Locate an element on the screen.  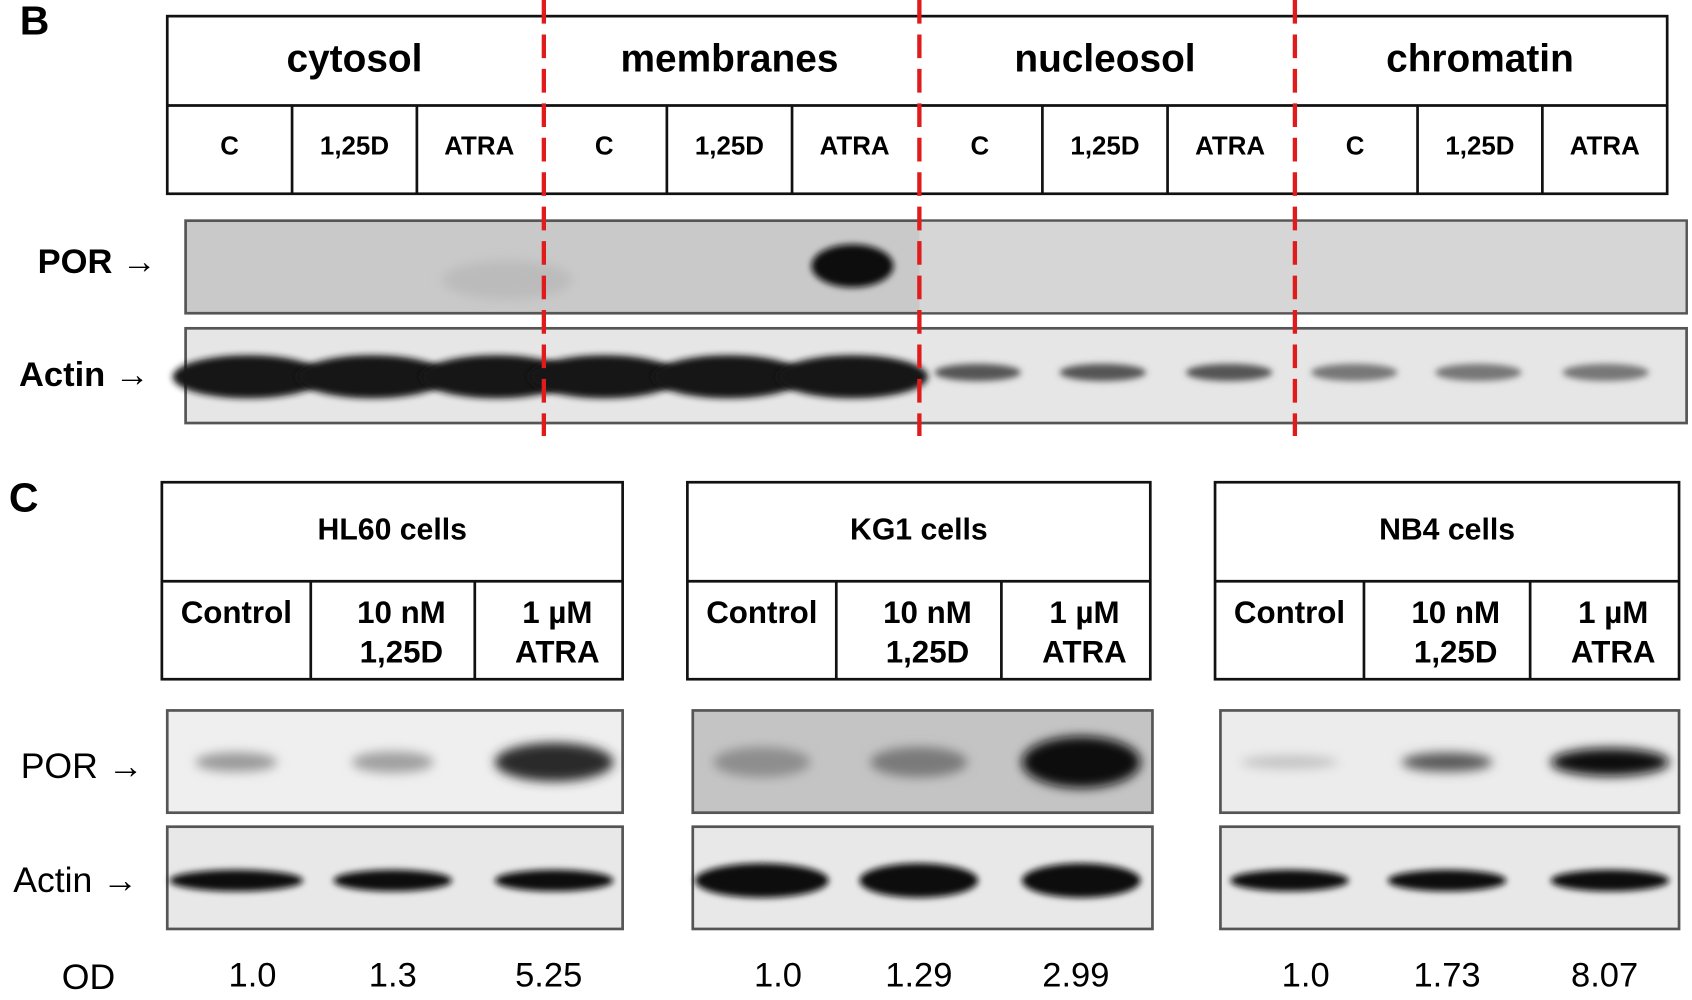
group-title: KG1 cells is located at coordinates (919, 530).